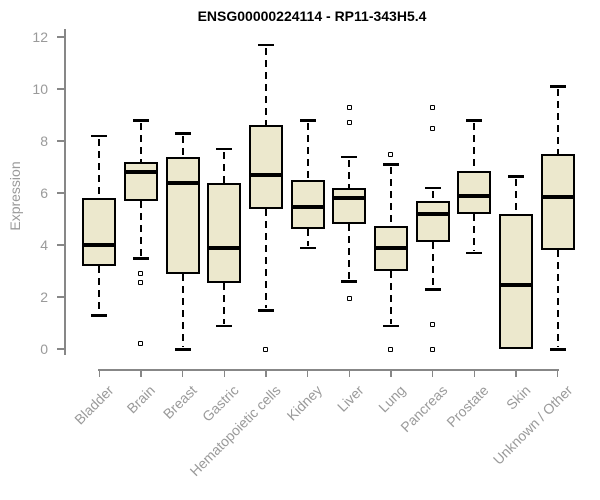  I want to click on x-tick-label: Breast, so click(180, 402).